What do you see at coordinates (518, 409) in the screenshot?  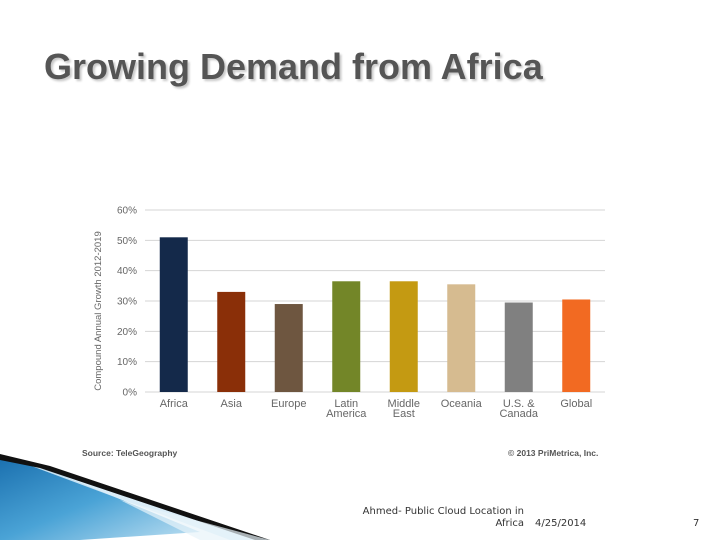 I see `x-tick-label: U.S. & Canada` at bounding box center [518, 409].